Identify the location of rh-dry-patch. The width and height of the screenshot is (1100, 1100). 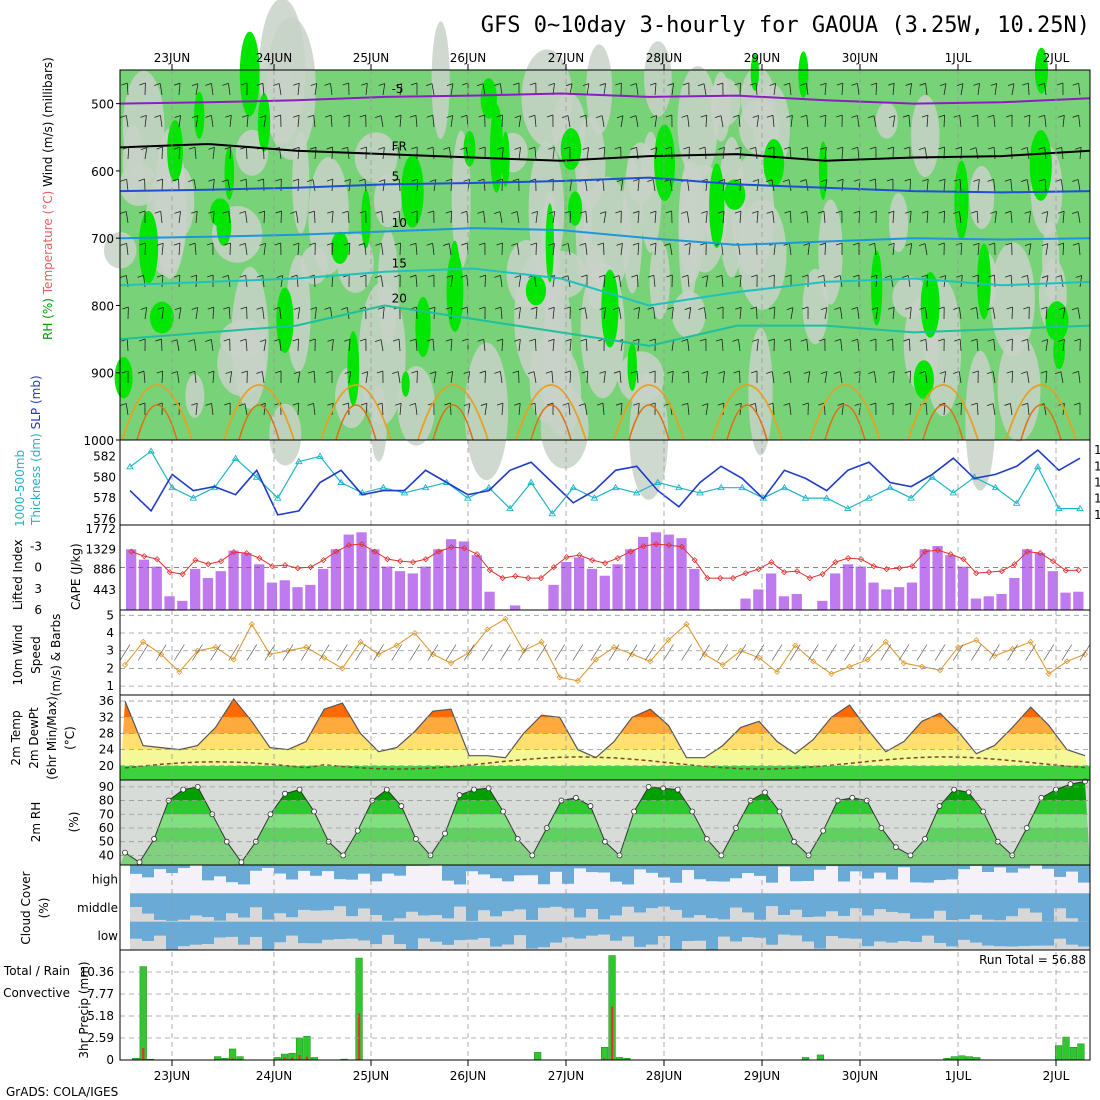
(461, 199).